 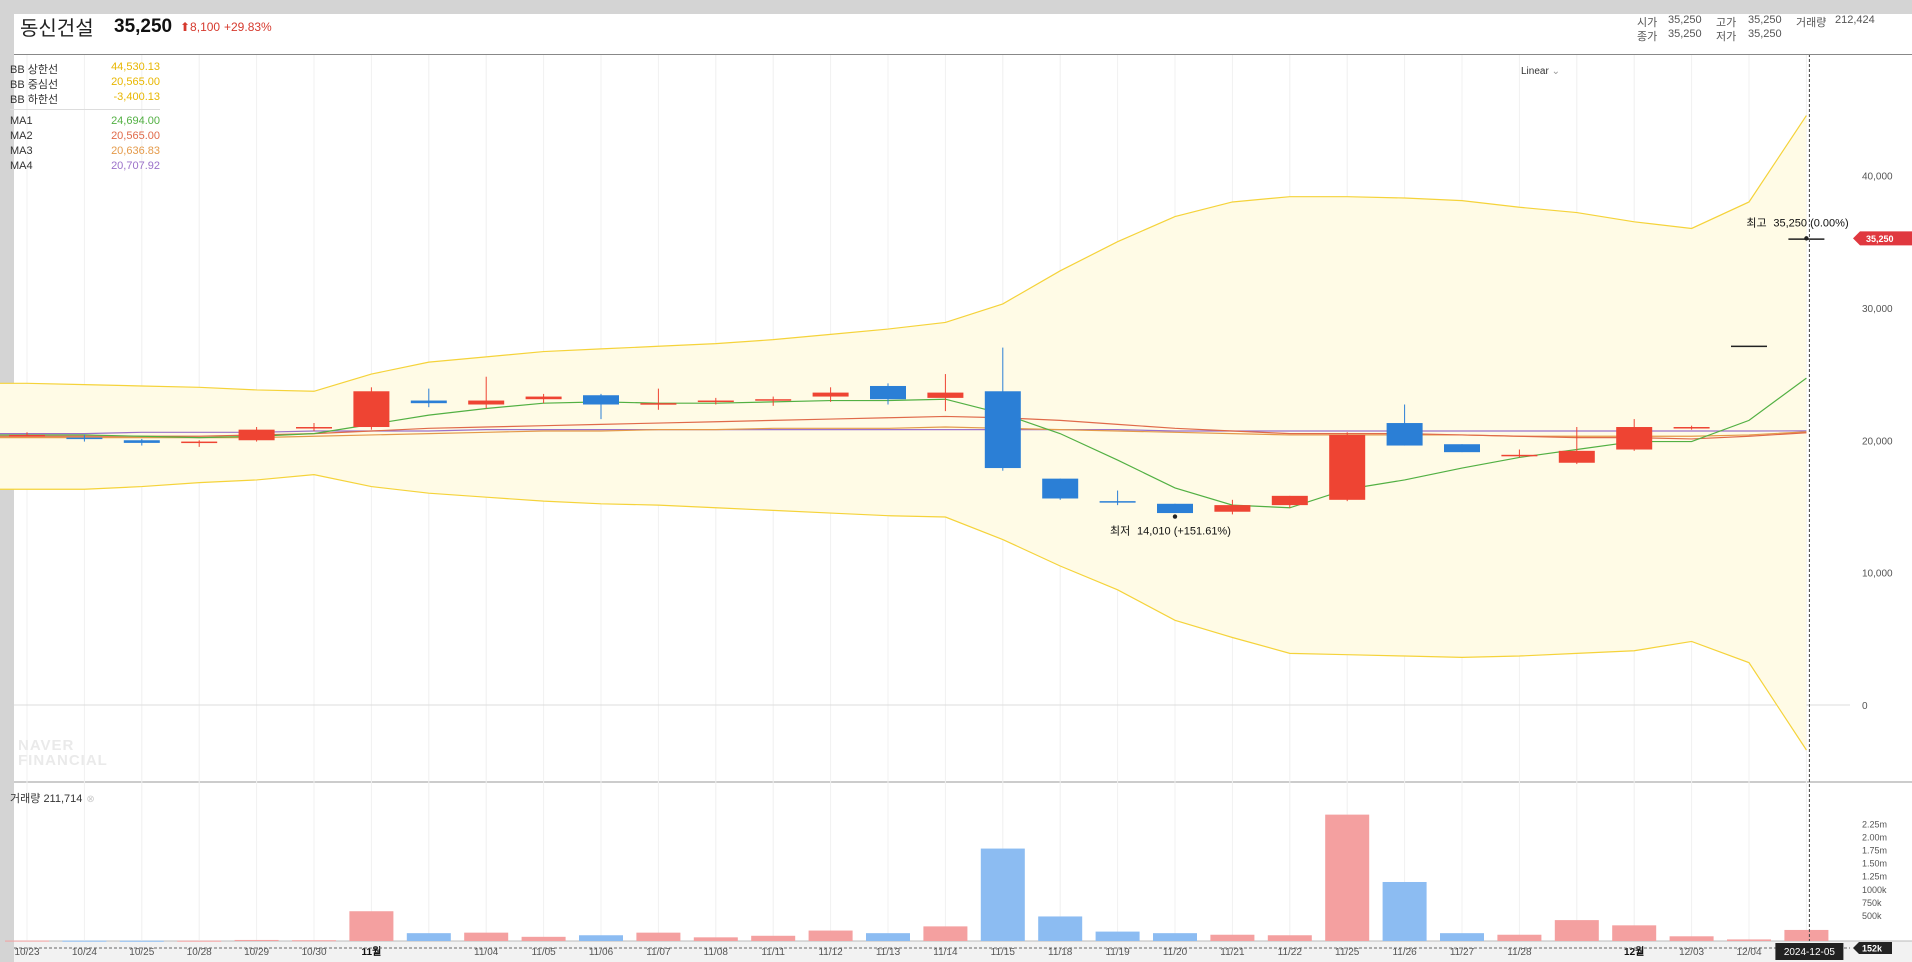 What do you see at coordinates (1765, 20) in the screenshot?
I see `high-value: 35,250` at bounding box center [1765, 20].